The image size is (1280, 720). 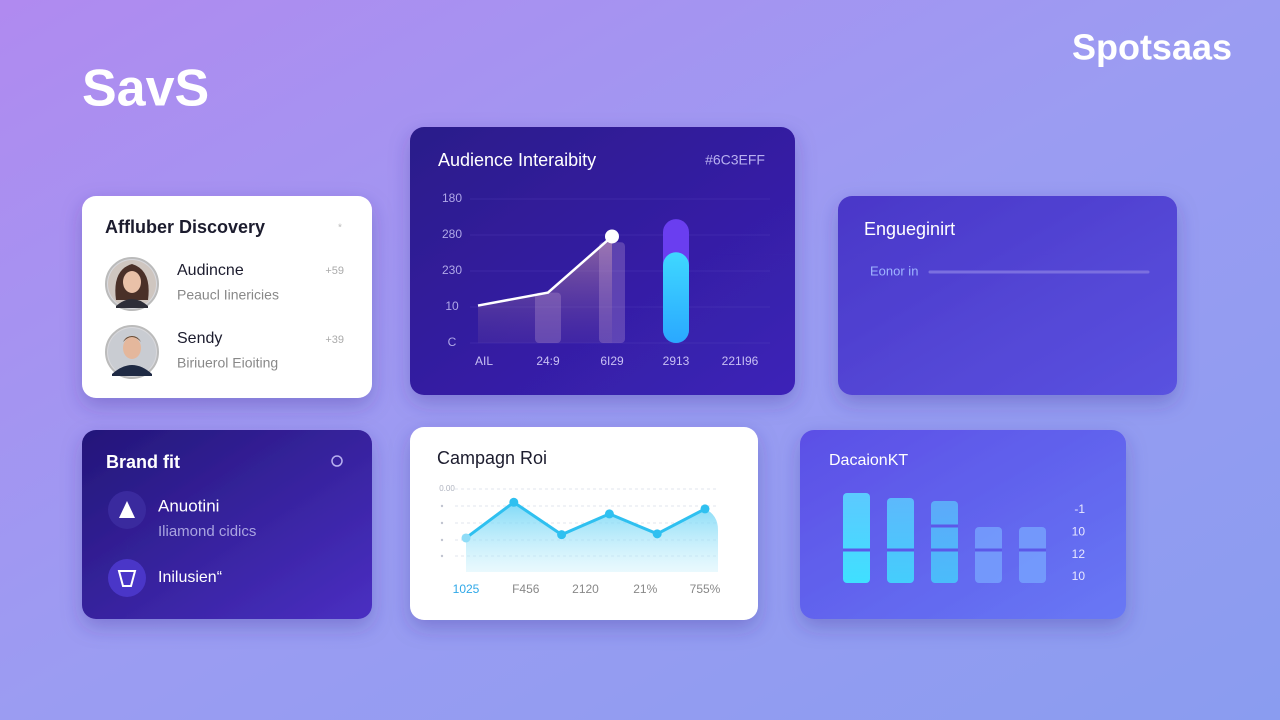 I want to click on x-tick-label: AIL, so click(x=484, y=361).